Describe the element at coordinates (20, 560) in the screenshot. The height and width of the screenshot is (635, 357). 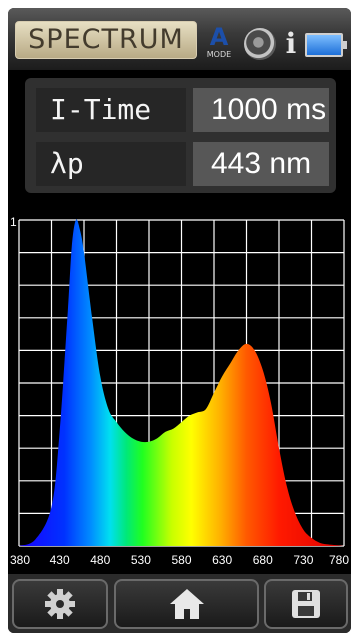
I see `x-tick-label: 380` at that location.